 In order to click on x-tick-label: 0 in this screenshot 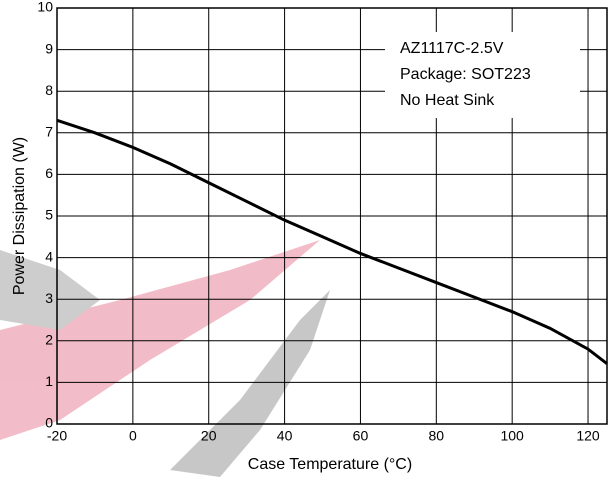, I will do `click(133, 436)`.